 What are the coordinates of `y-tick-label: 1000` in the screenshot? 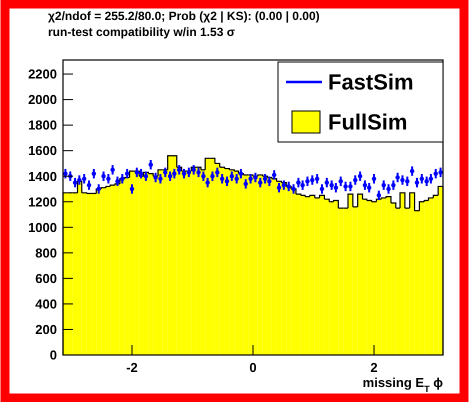 It's located at (42, 227).